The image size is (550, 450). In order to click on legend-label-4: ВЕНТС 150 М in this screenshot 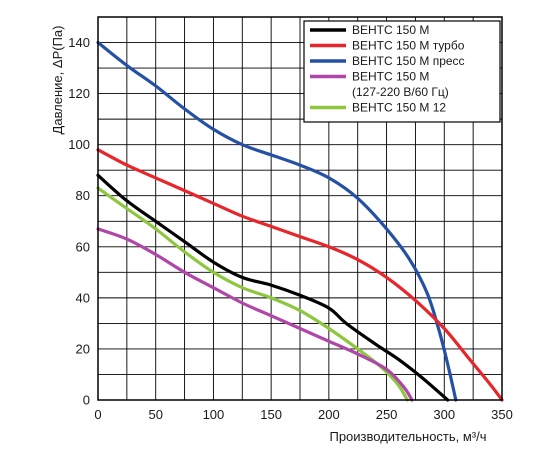, I will do `click(390, 77)`.